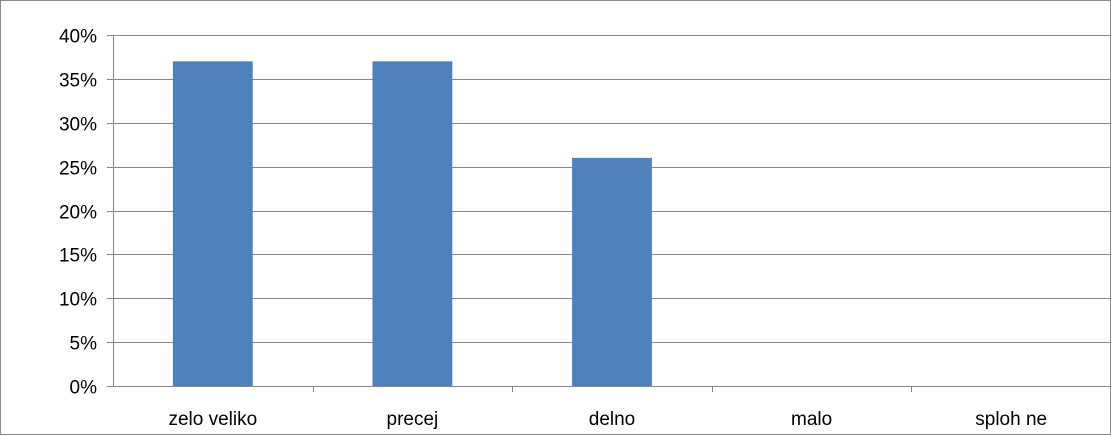  I want to click on x-category-label: delno, so click(612, 419).